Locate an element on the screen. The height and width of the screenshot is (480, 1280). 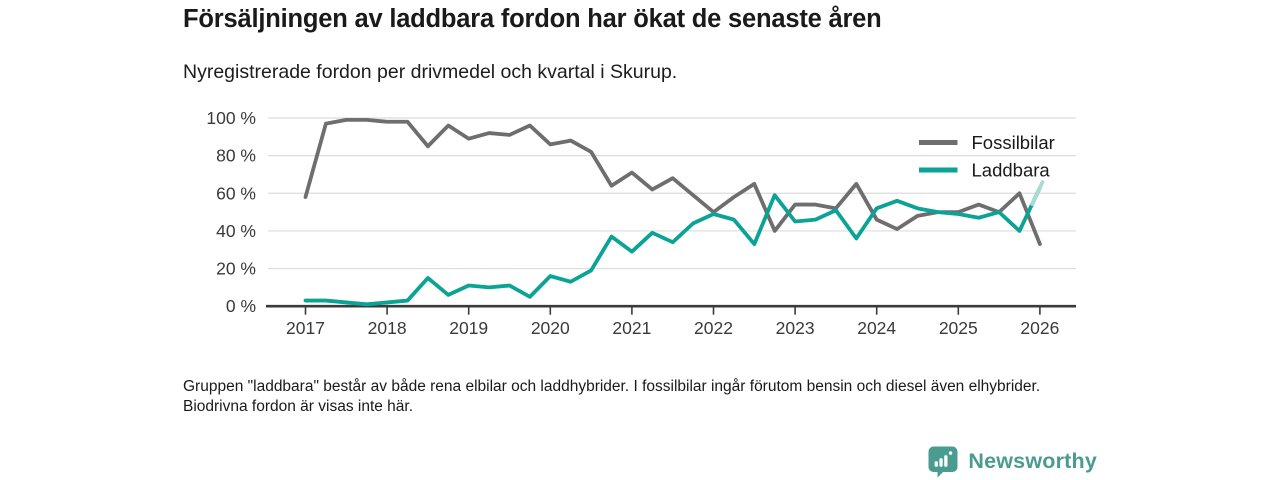
x-axis-tick-label: 2023 is located at coordinates (795, 328).